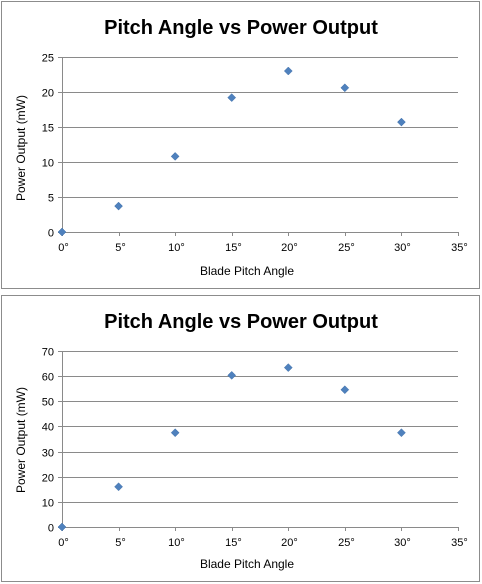  What do you see at coordinates (48, 59) in the screenshot?
I see `y-tick-label: 25` at bounding box center [48, 59].